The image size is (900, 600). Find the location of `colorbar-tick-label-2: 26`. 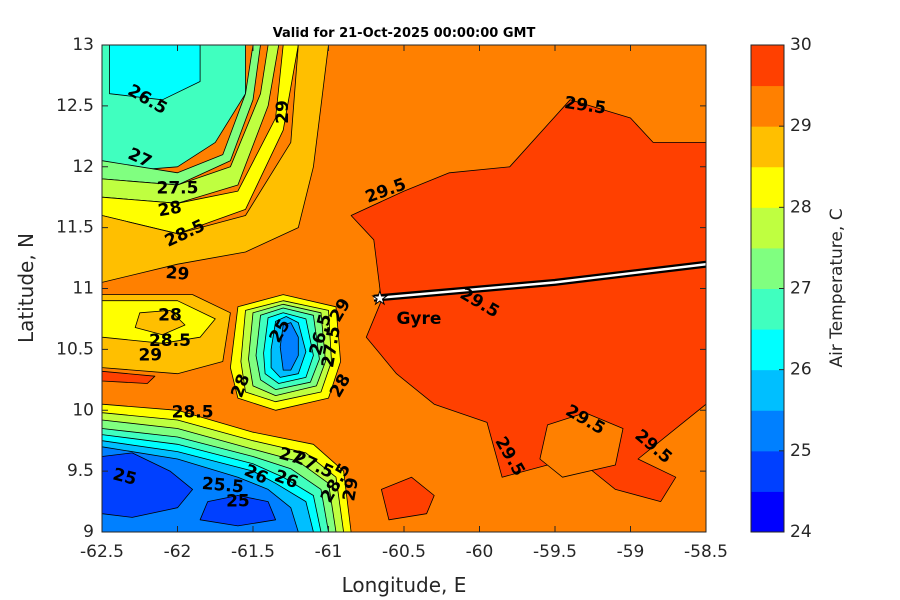

colorbar-tick-label-2: 26 is located at coordinates (801, 370).